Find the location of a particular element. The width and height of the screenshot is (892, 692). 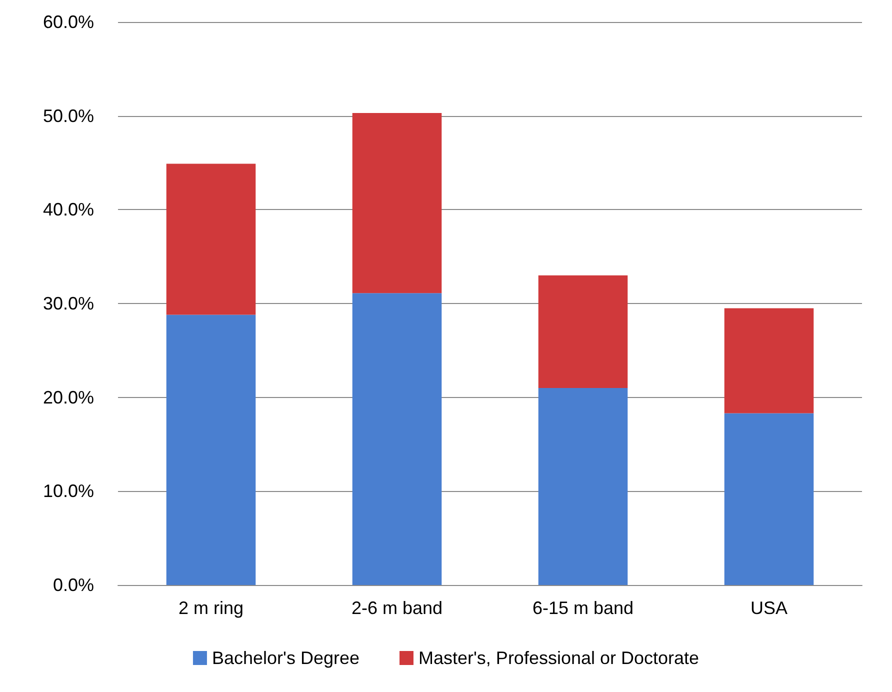

y-tick-label: 0.0% is located at coordinates (73, 585).